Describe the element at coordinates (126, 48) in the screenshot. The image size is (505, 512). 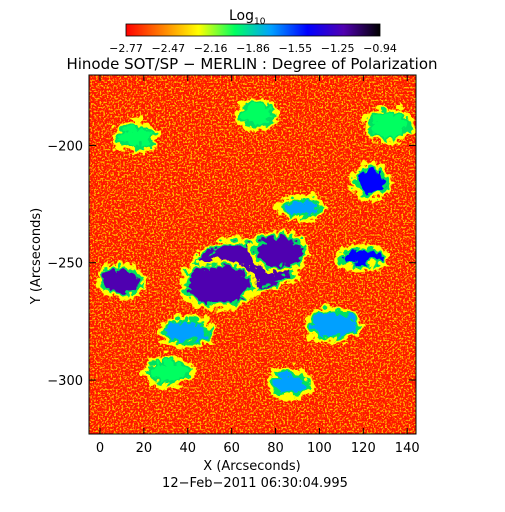
I see `colorbar-tick-label: −2.77` at that location.